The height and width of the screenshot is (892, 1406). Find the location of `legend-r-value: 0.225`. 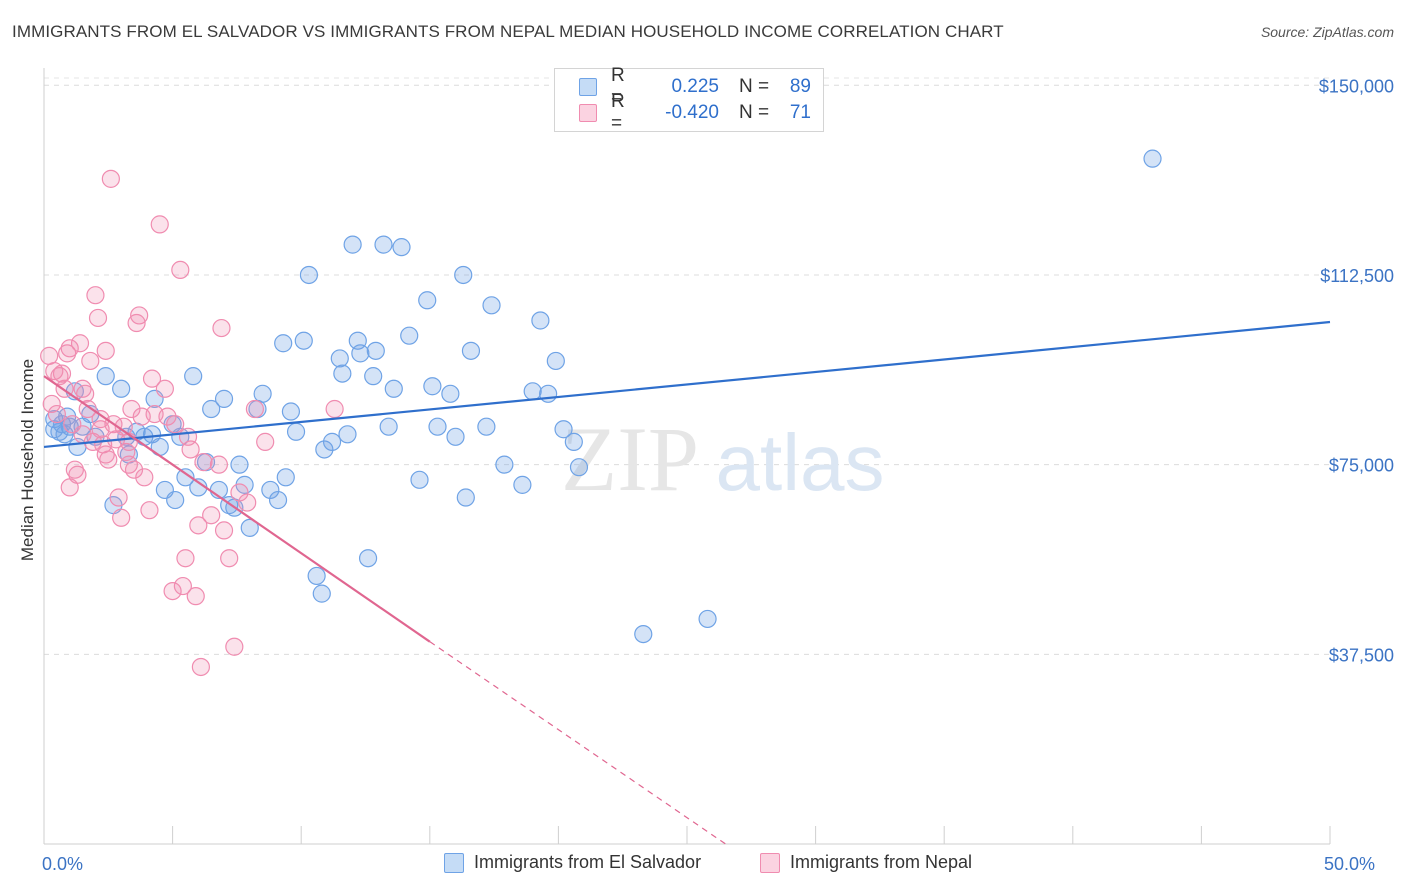

legend-r-value: 0.225 is located at coordinates (695, 86).